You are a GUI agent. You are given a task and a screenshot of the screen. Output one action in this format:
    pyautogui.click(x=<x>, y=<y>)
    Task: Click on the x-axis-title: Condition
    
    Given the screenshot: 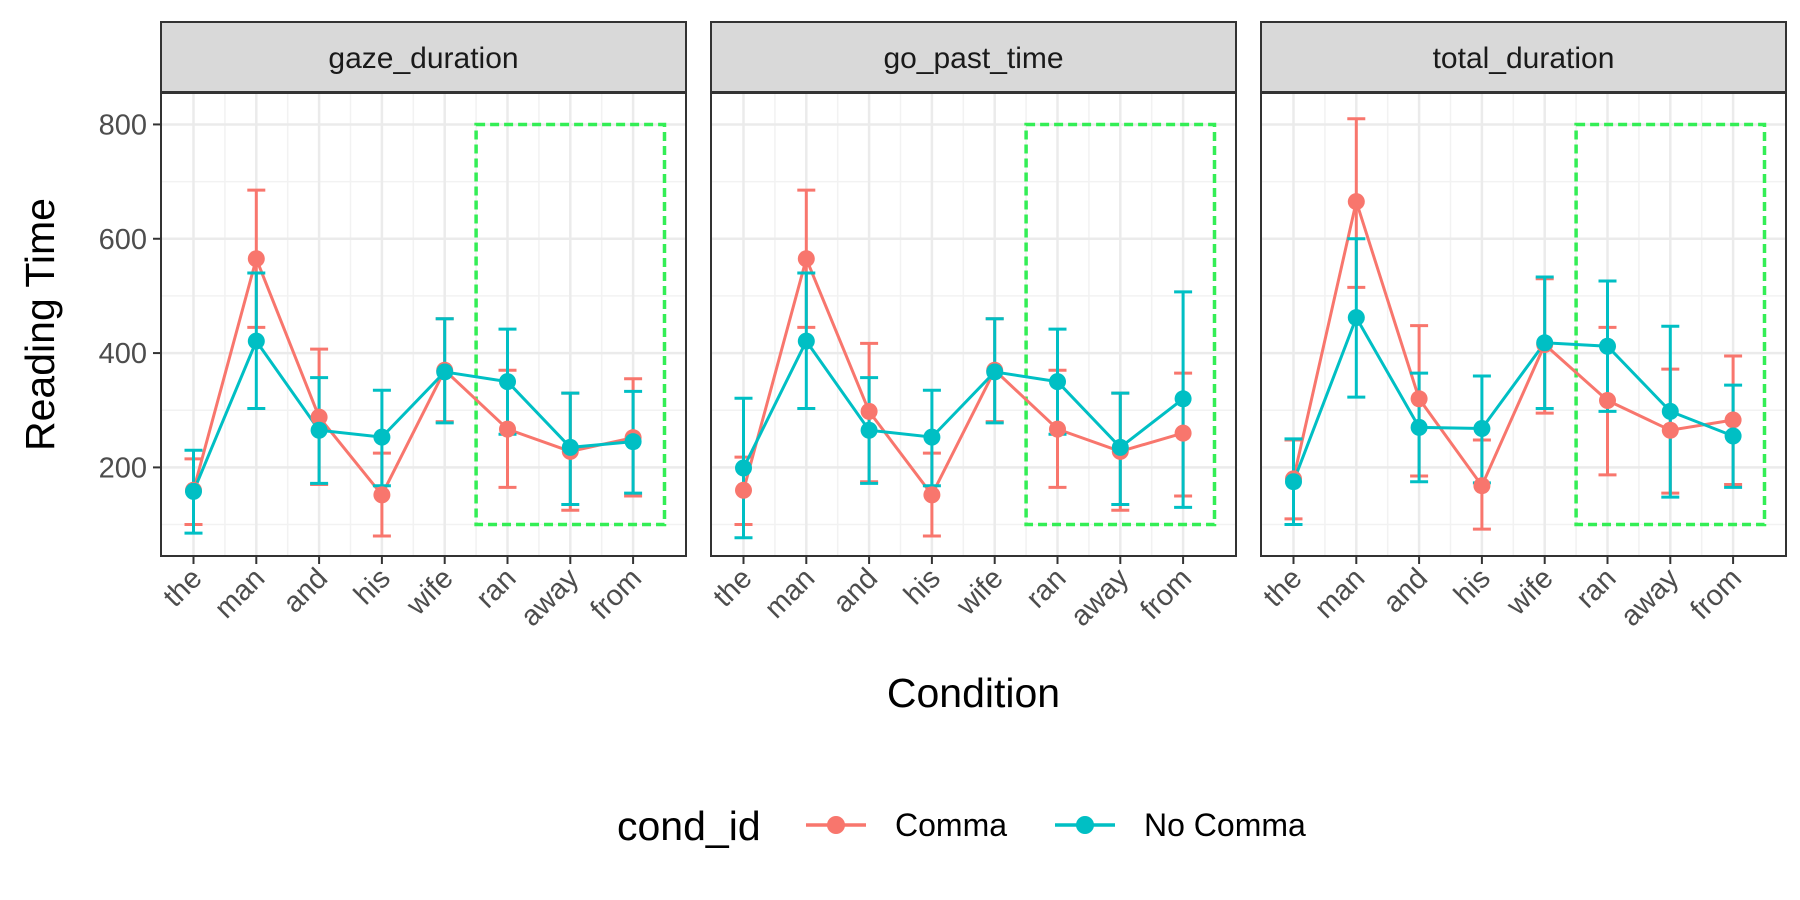 What is the action you would take?
    pyautogui.click(x=973, y=693)
    